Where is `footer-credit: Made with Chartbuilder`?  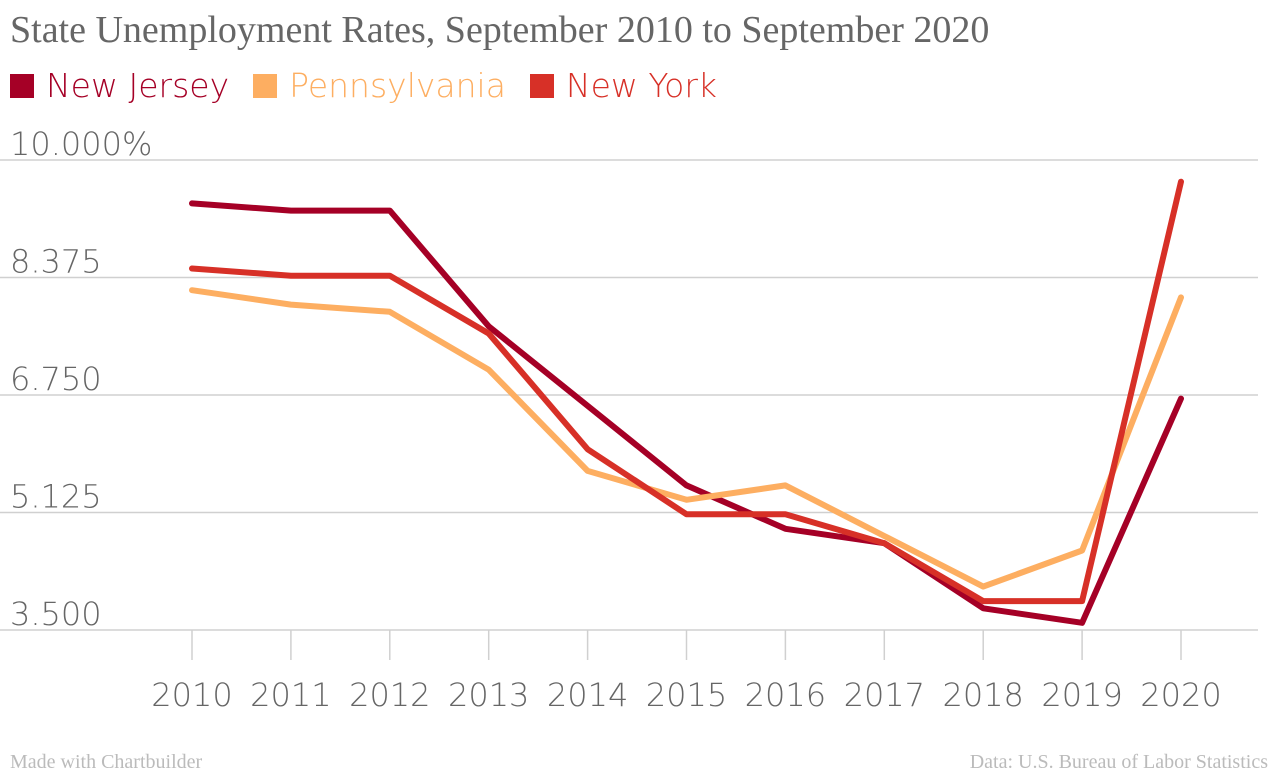
footer-credit: Made with Chartbuilder is located at coordinates (106, 762).